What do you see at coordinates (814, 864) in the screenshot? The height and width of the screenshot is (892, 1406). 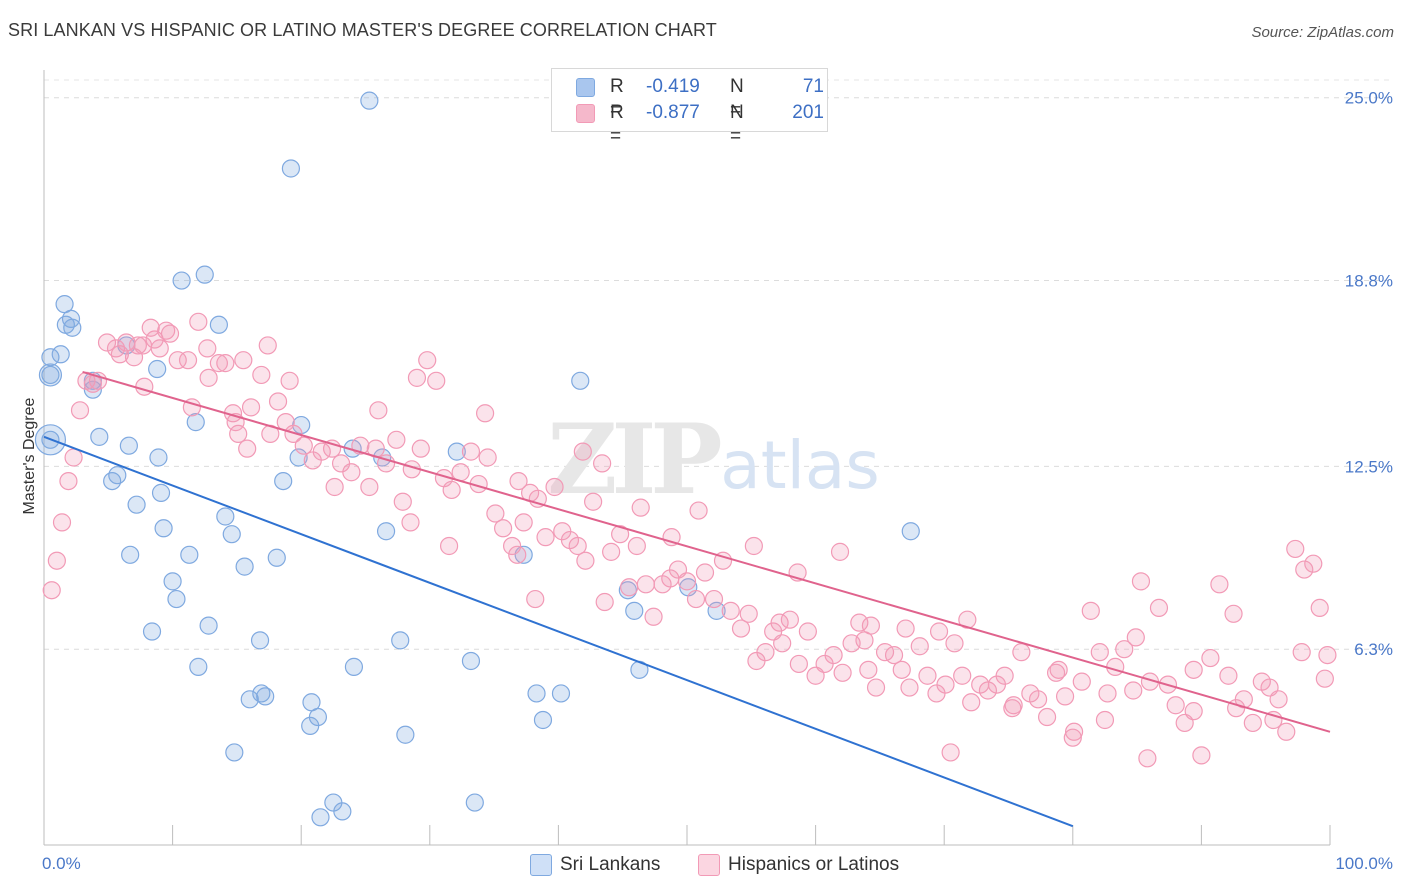 I see `bottom-legend-label: Hispanics or Latinos` at bounding box center [814, 864].